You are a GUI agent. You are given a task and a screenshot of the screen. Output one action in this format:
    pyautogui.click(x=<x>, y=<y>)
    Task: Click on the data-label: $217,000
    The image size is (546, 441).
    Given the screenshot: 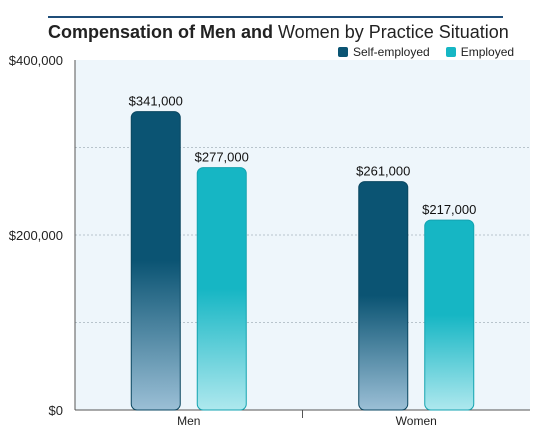 What is the action you would take?
    pyautogui.click(x=449, y=209)
    